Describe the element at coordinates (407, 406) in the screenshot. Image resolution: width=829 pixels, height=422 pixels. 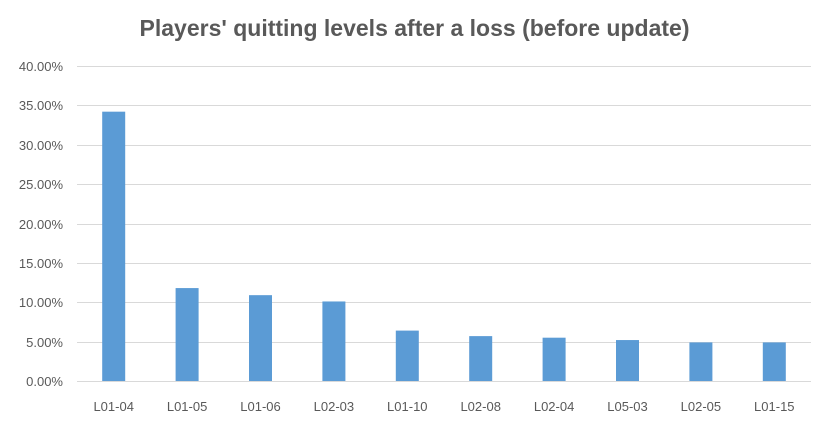
I see `x-tick-label: L01-10` at that location.